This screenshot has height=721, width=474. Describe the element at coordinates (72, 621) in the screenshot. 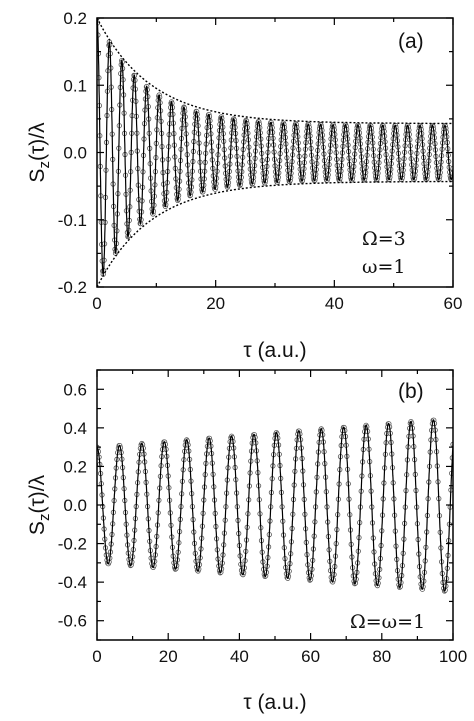

I see `y-tick-label: -0.6` at that location.